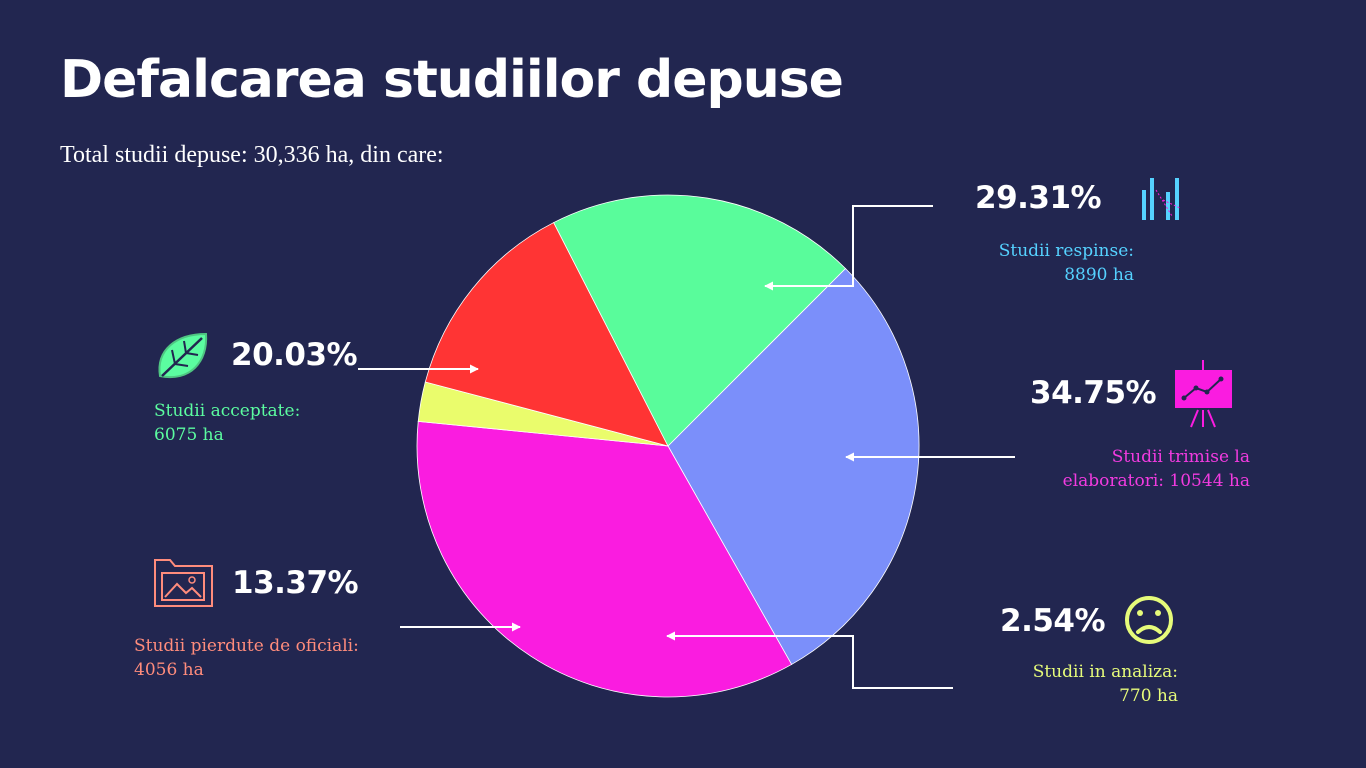  What do you see at coordinates (793, 466) in the screenshot?
I see `pie-slice-respinse` at bounding box center [793, 466].